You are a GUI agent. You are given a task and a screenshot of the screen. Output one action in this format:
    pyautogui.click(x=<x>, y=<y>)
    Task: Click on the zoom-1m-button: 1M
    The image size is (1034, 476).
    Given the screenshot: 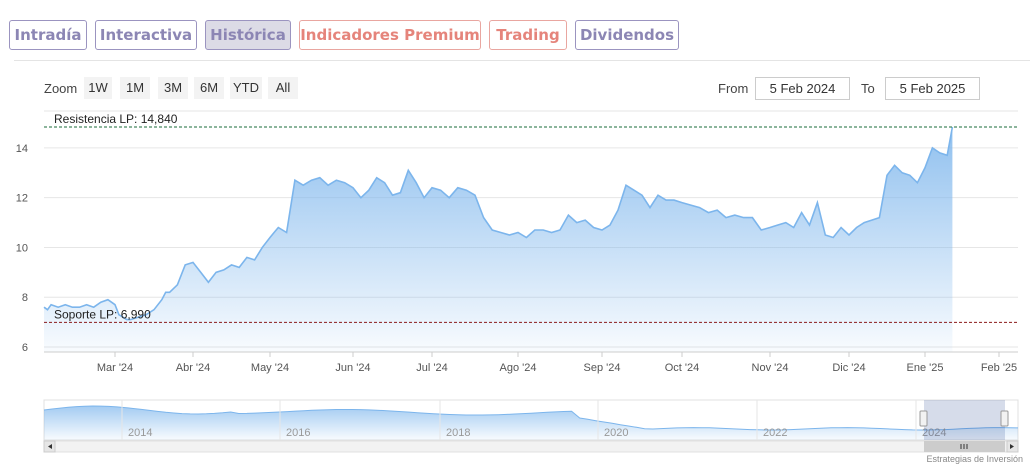 What is the action you would take?
    pyautogui.click(x=135, y=88)
    